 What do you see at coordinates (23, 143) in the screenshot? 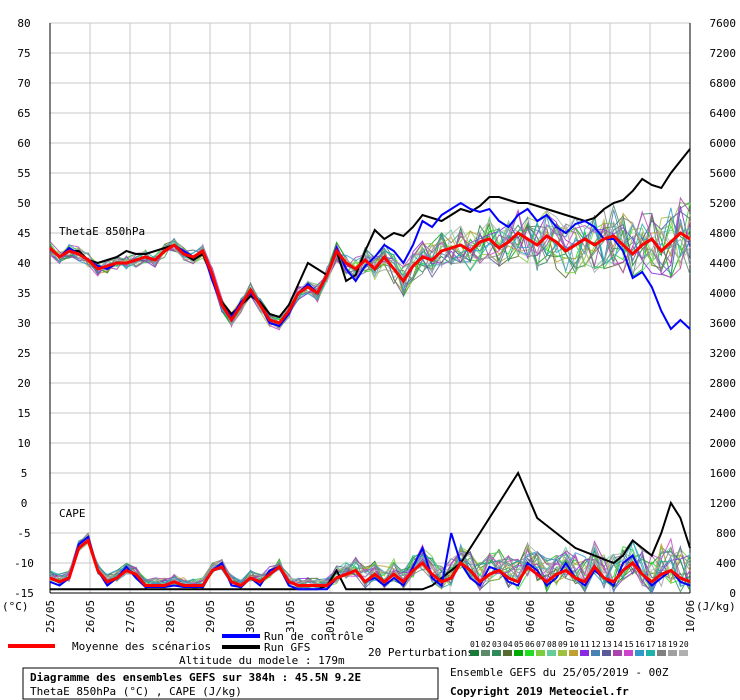
I see `left-tick-label: 60` at bounding box center [23, 143].